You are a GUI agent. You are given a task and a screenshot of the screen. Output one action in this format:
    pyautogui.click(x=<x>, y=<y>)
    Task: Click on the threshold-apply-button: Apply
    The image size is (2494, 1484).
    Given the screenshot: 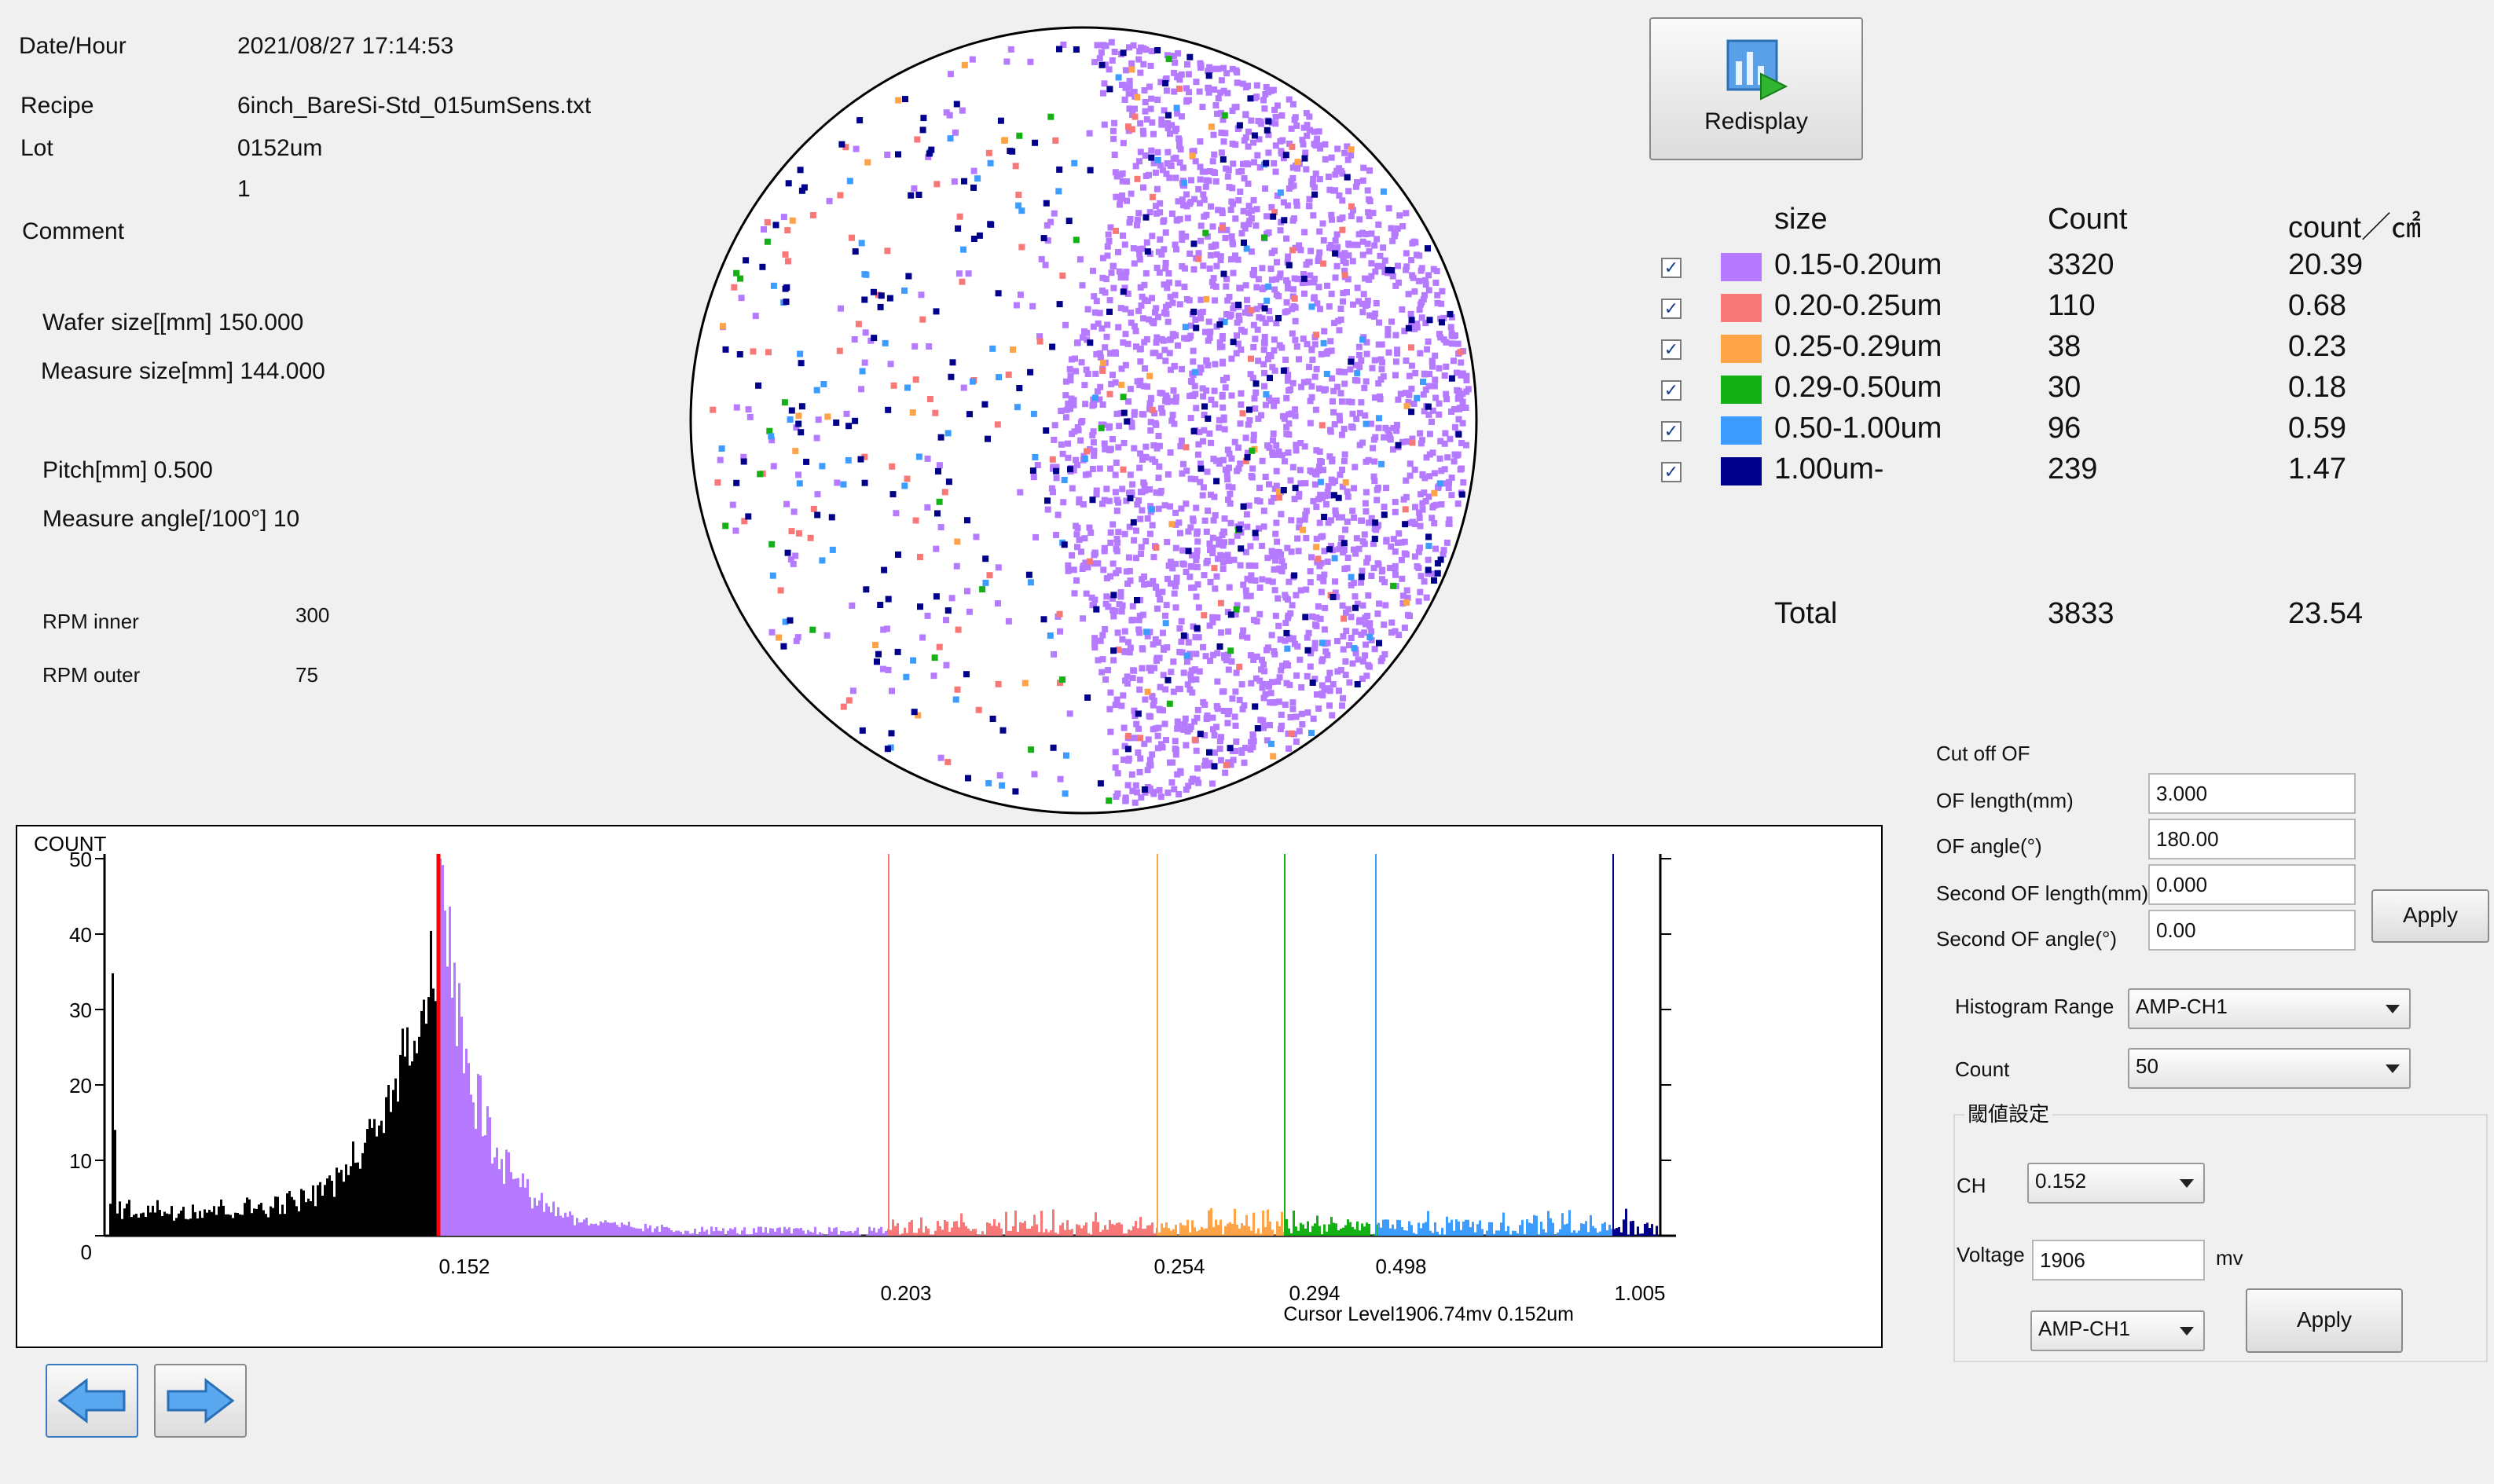 What is the action you would take?
    pyautogui.click(x=2324, y=1320)
    